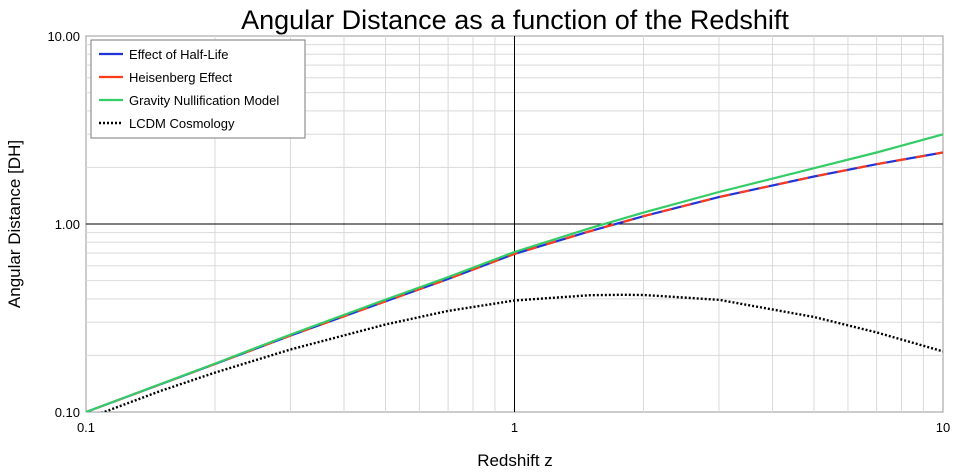 Image resolution: width=955 pixels, height=473 pixels. I want to click on y-tick-label: 1.00, so click(67, 224).